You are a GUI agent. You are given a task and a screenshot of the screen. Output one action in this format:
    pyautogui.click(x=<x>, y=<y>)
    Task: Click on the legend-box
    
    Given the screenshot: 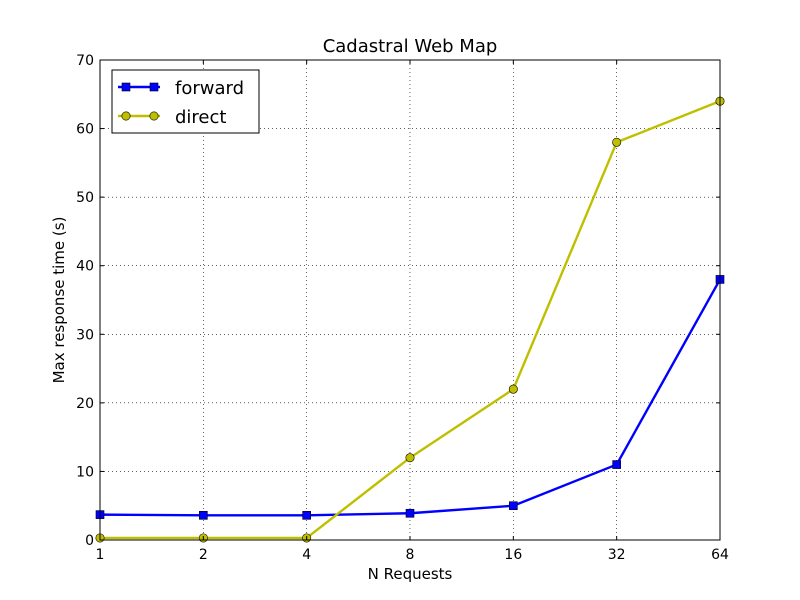 What is the action you would take?
    pyautogui.click(x=185, y=101)
    